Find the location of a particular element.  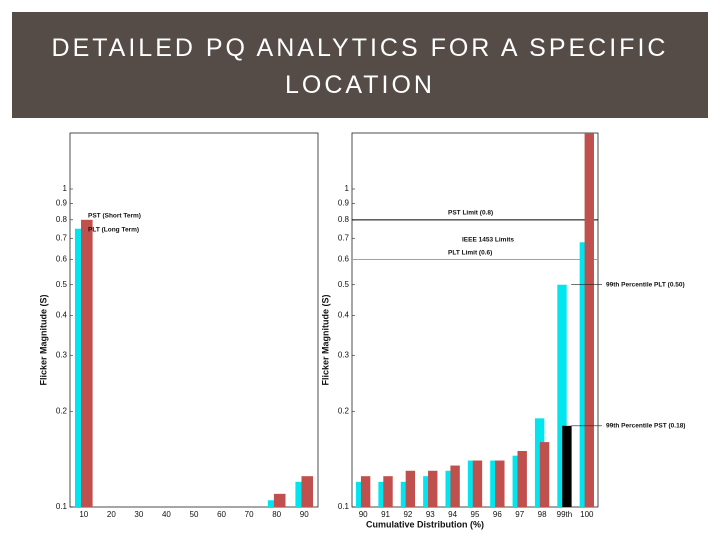

x-tick-label: 10 is located at coordinates (83, 514).